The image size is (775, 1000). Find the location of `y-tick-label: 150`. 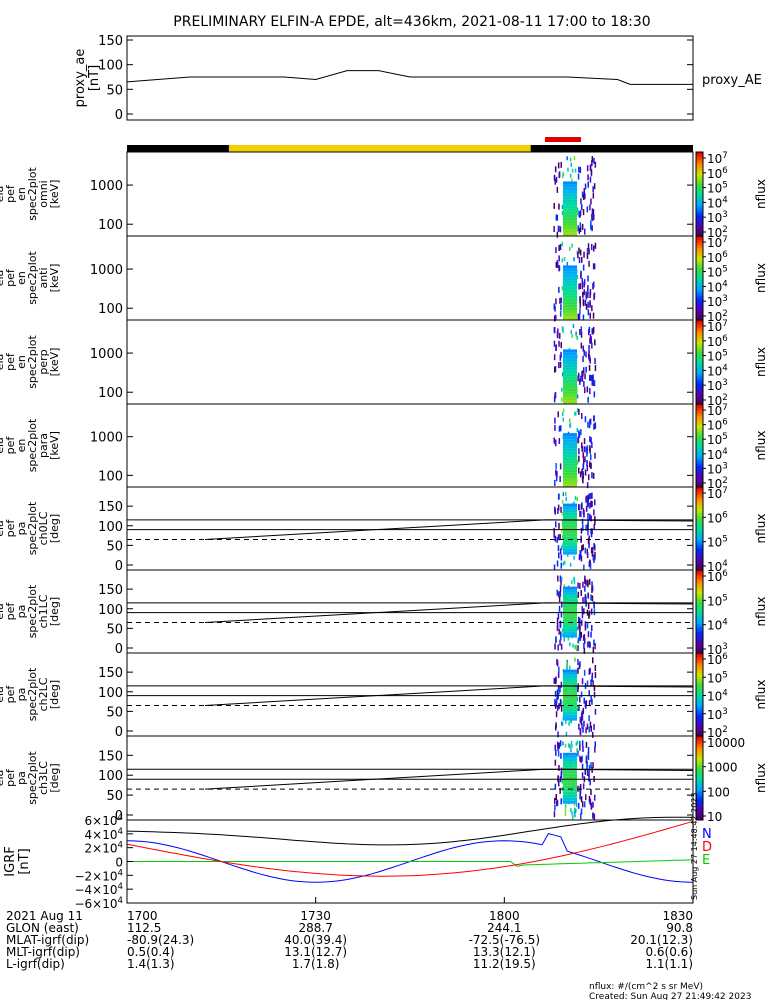

y-tick-label: 150 is located at coordinates (110, 41).